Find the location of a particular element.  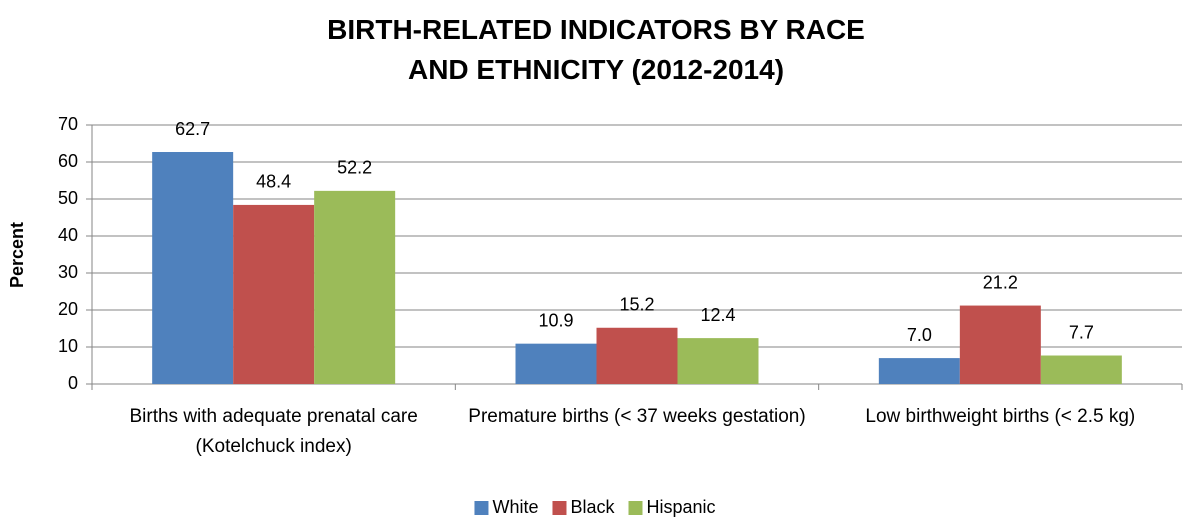

y-tick-label: 40 is located at coordinates (68, 235).